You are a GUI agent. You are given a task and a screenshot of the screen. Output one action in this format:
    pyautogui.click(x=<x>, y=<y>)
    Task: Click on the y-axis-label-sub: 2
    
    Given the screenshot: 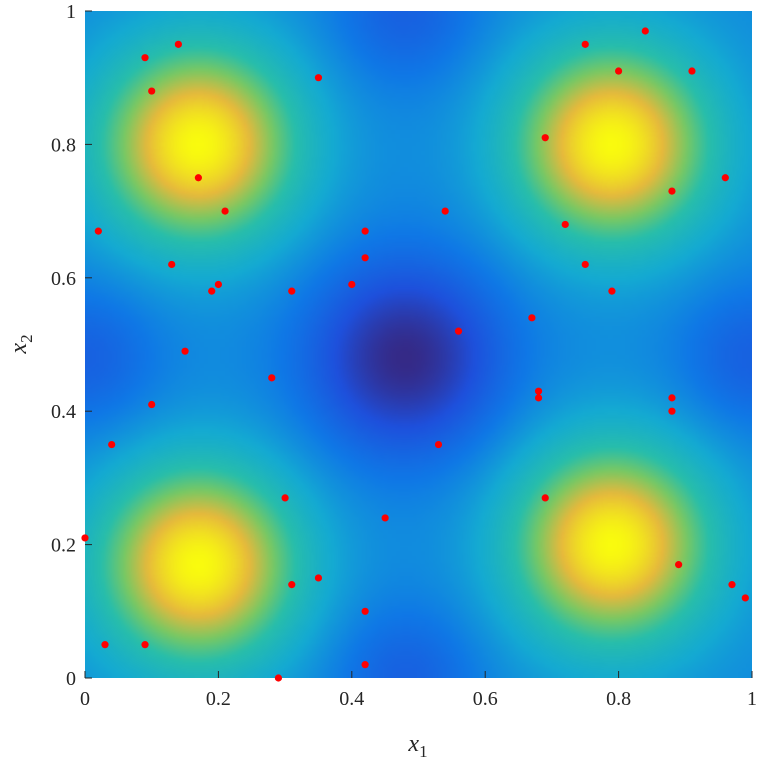 What is the action you would take?
    pyautogui.click(x=26, y=338)
    